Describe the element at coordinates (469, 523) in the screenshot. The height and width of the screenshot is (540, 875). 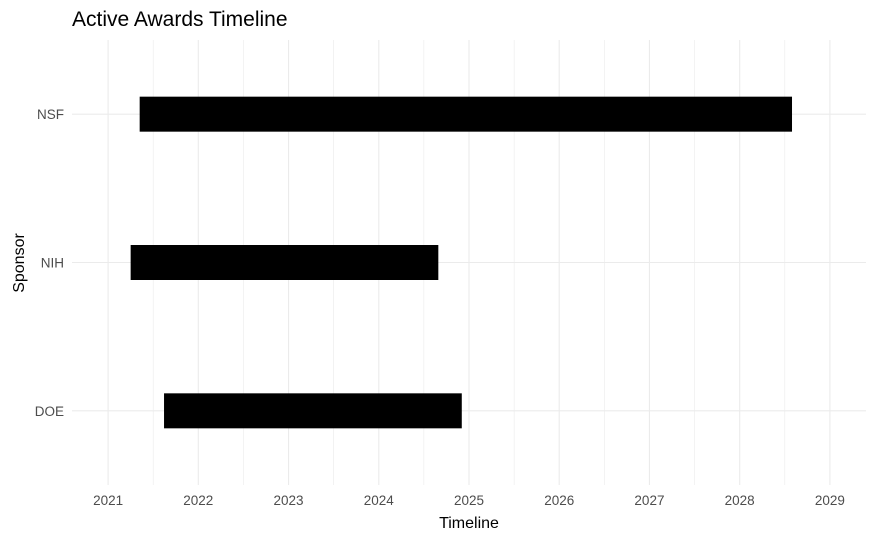
I see `x-axis-title: Timeline` at that location.